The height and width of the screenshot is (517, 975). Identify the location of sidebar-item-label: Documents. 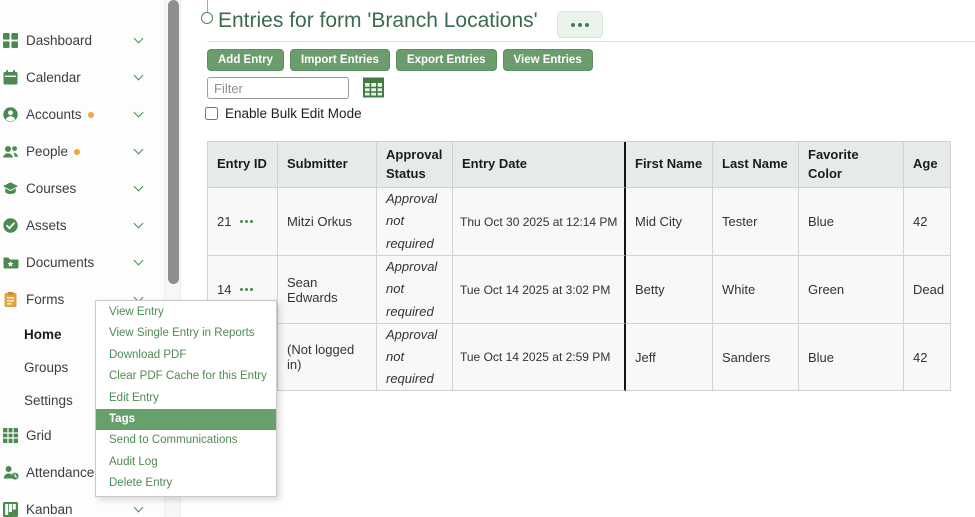
(60, 262).